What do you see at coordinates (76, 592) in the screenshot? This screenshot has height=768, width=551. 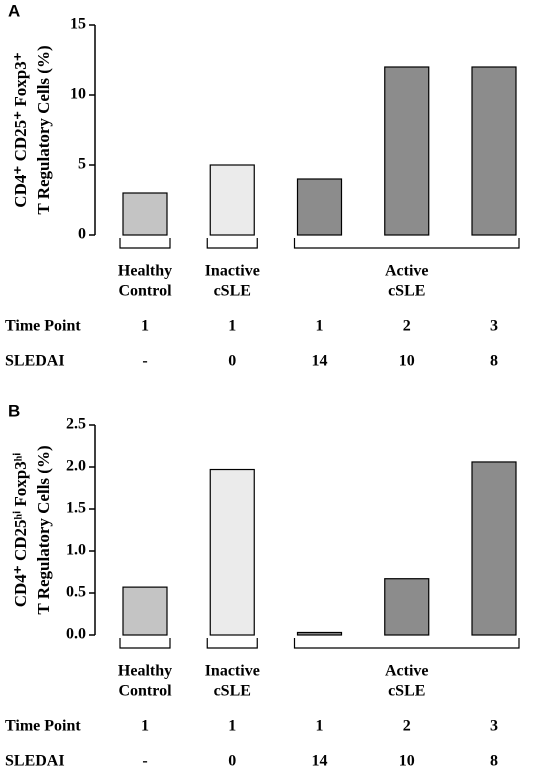 I see `y-tick-label: 0.5` at bounding box center [76, 592].